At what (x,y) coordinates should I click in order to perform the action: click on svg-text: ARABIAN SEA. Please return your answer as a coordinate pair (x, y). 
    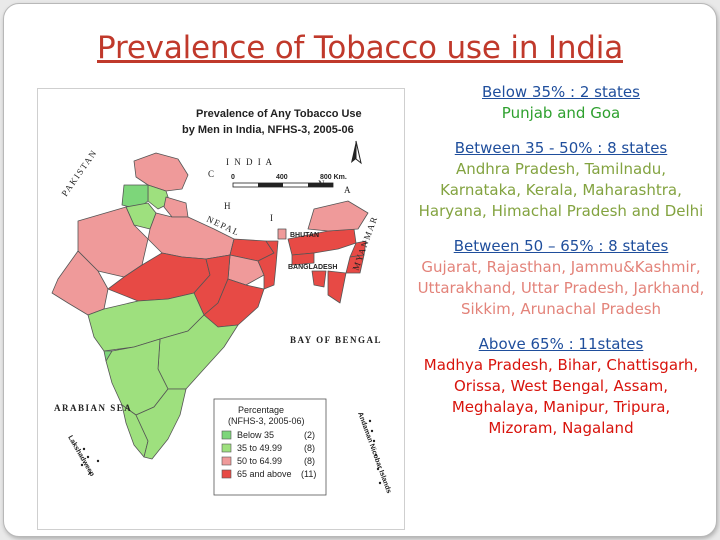
    Looking at the image, I should click on (93, 408).